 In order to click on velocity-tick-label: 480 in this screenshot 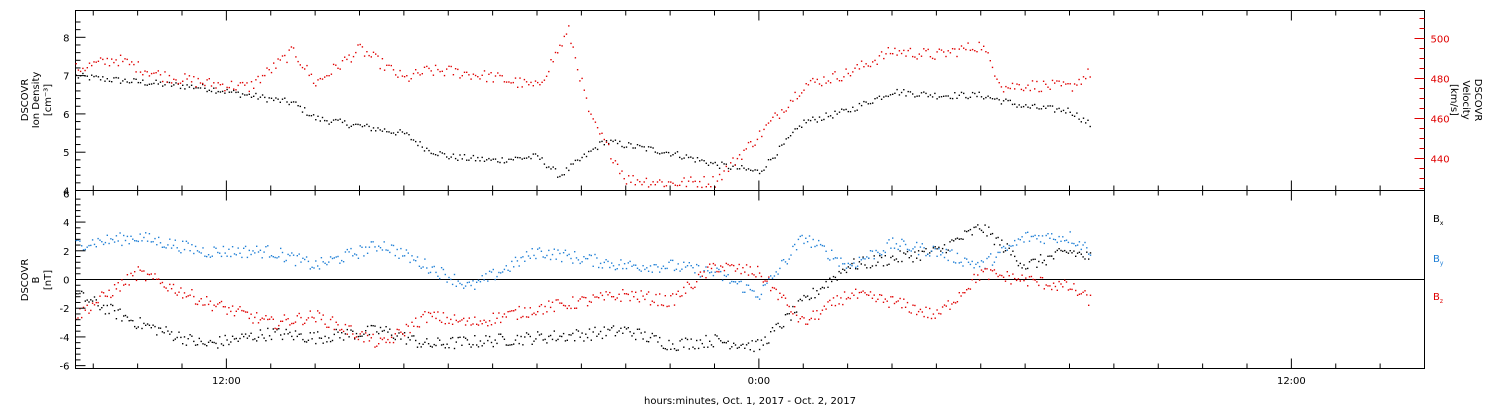, I will do `click(1440, 80)`.